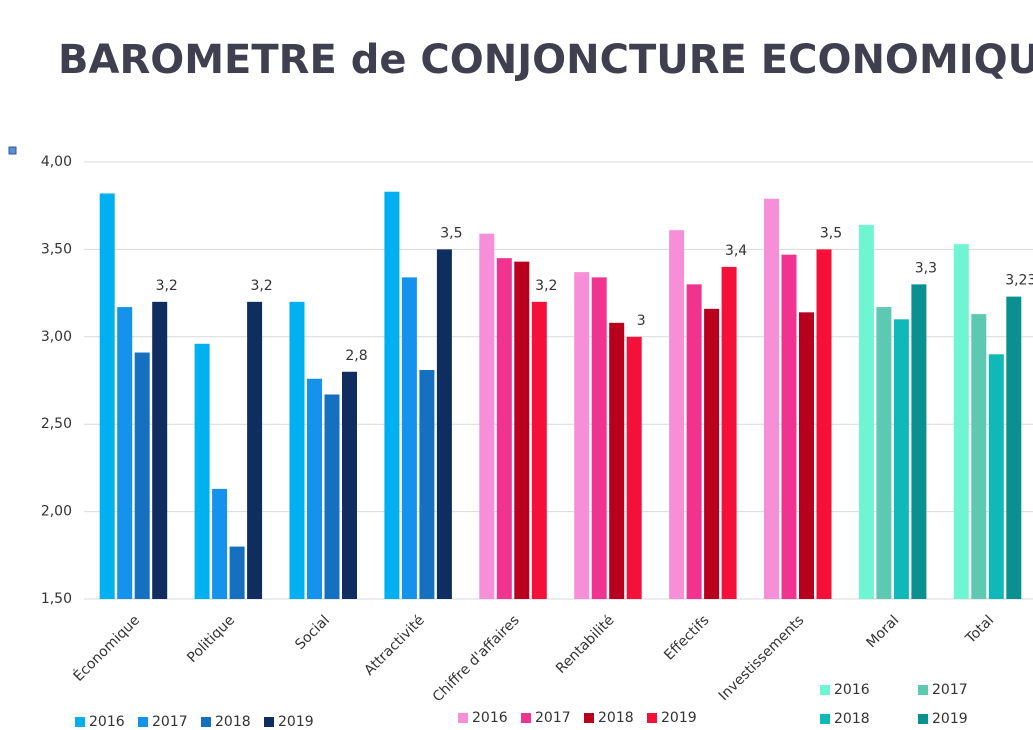  What do you see at coordinates (56, 424) in the screenshot?
I see `y-tick-label: 2,50` at bounding box center [56, 424].